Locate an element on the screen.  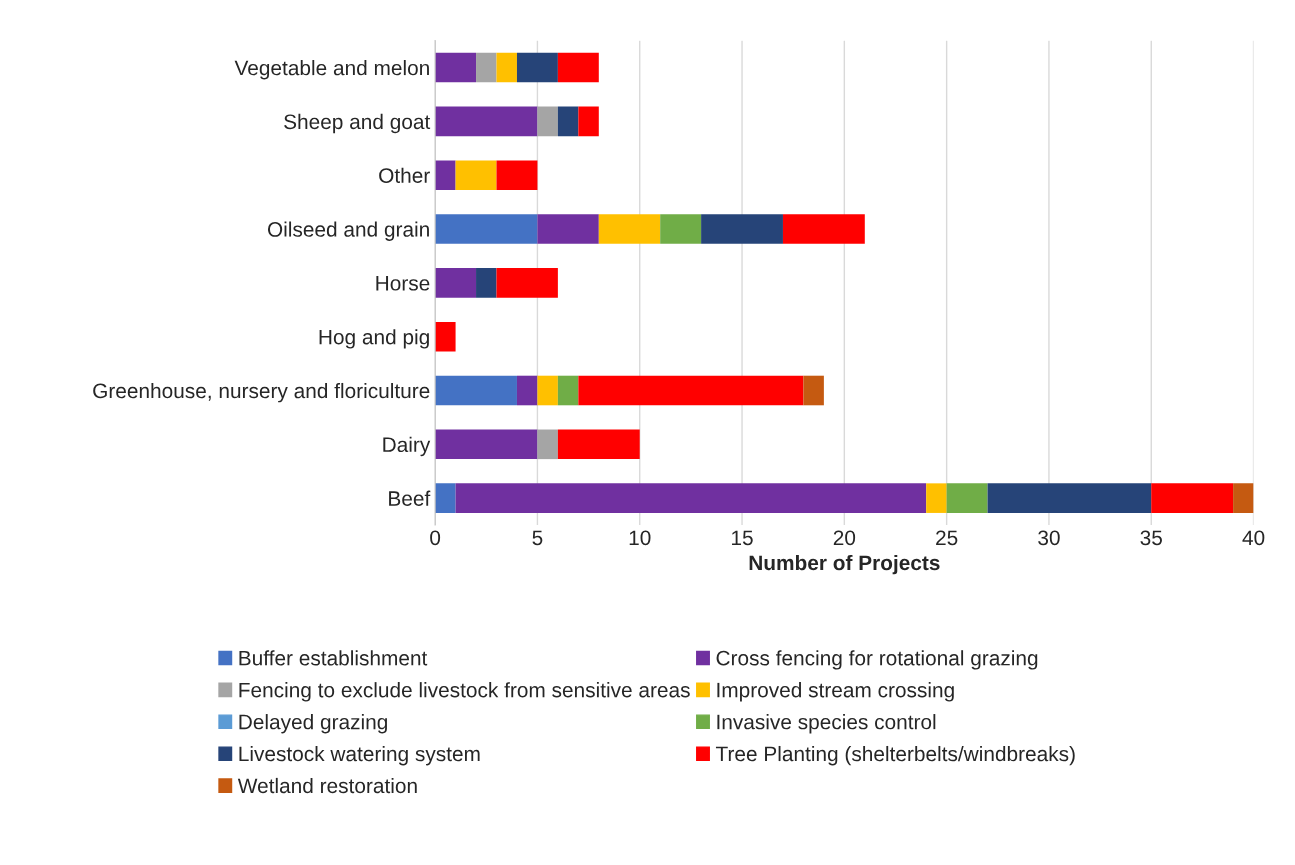
x-axis-title: Number of Projects is located at coordinates (844, 564).